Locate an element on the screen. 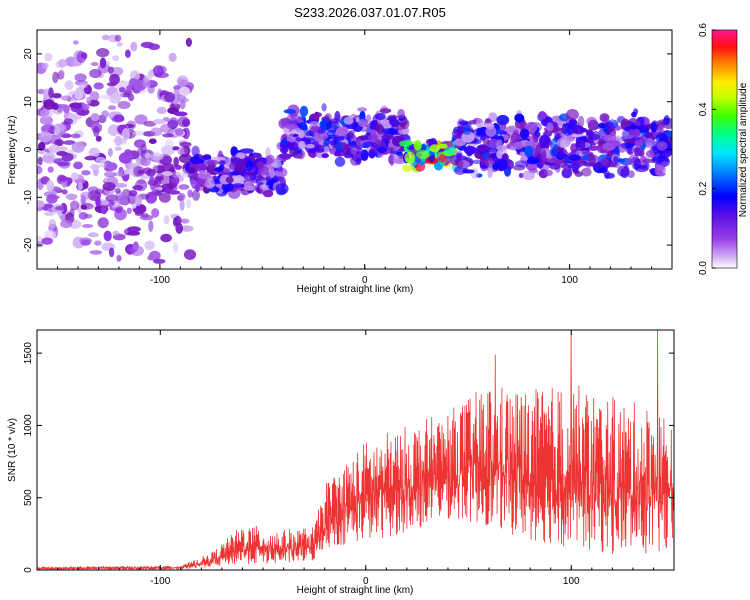  y-tick-label: 500 is located at coordinates (28, 497).